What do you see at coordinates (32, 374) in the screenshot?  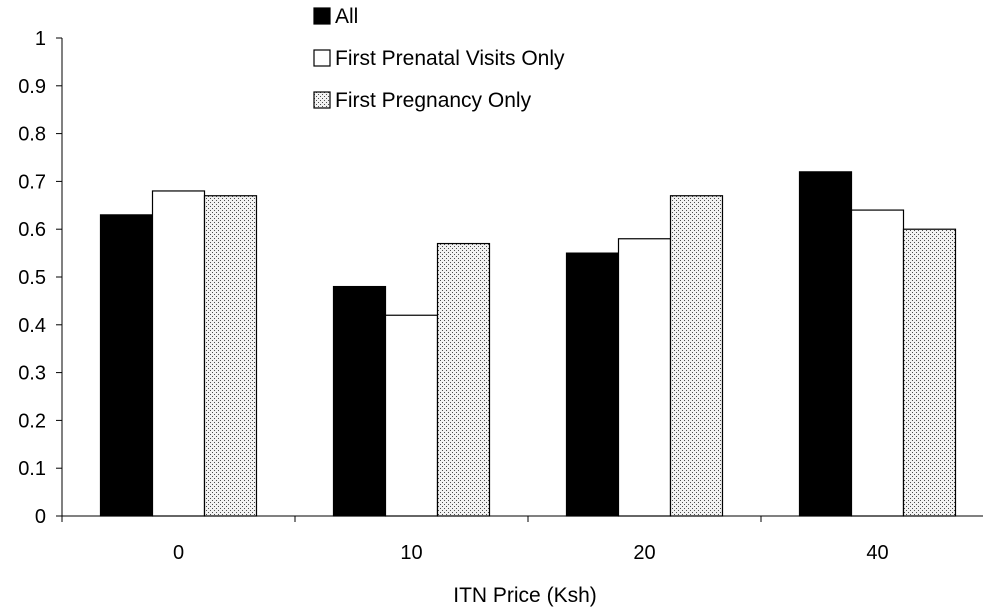 I see `y-tick-label: 0.3` at bounding box center [32, 374].